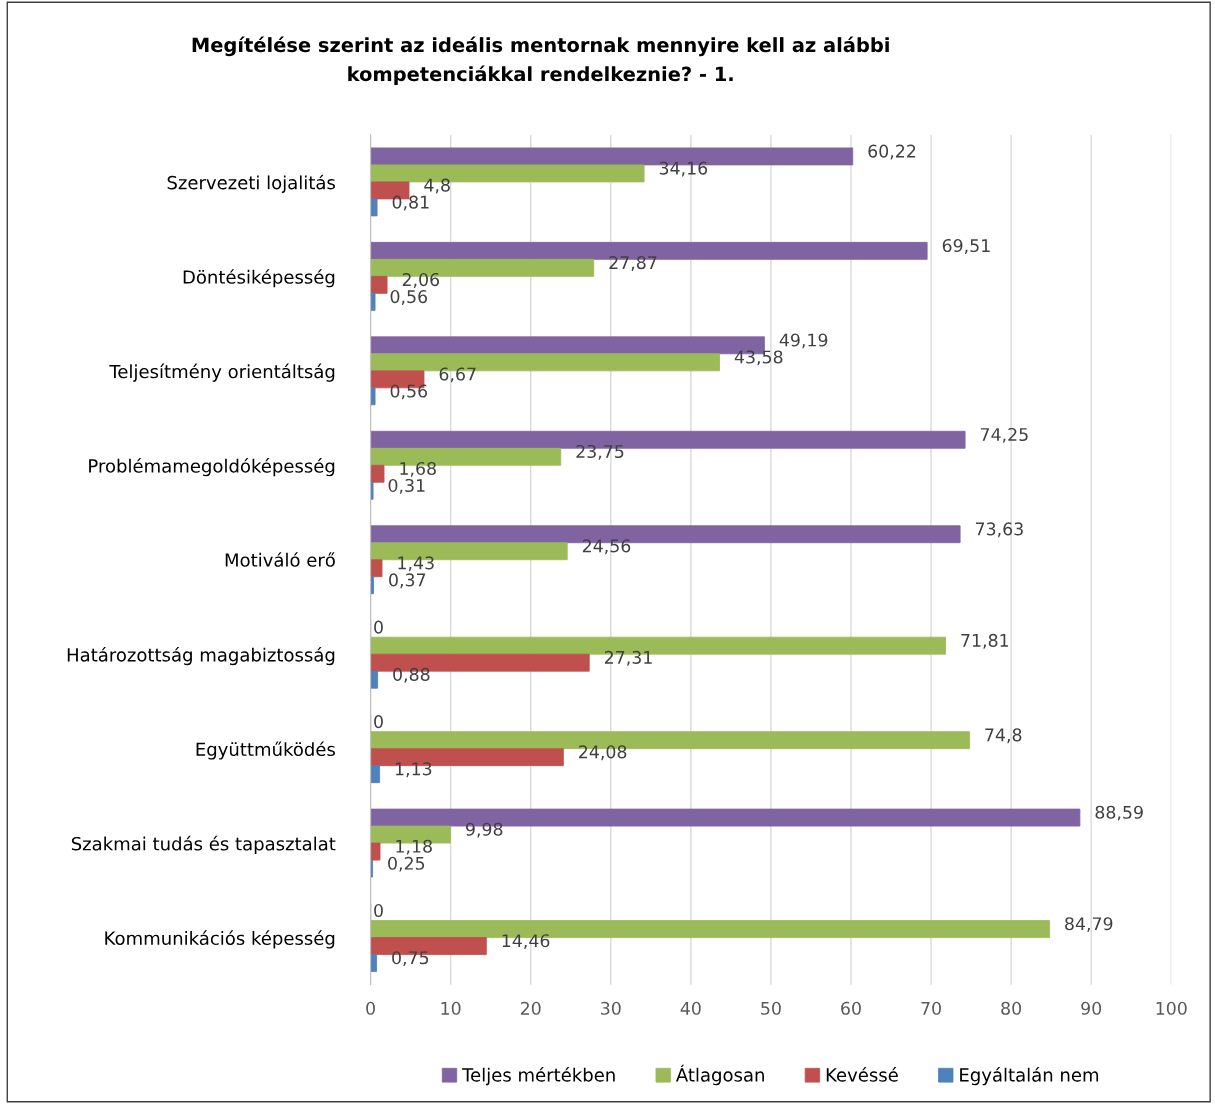 This screenshot has width=1215, height=1104. What do you see at coordinates (771, 1008) in the screenshot?
I see `x-tick-label: 50` at bounding box center [771, 1008].